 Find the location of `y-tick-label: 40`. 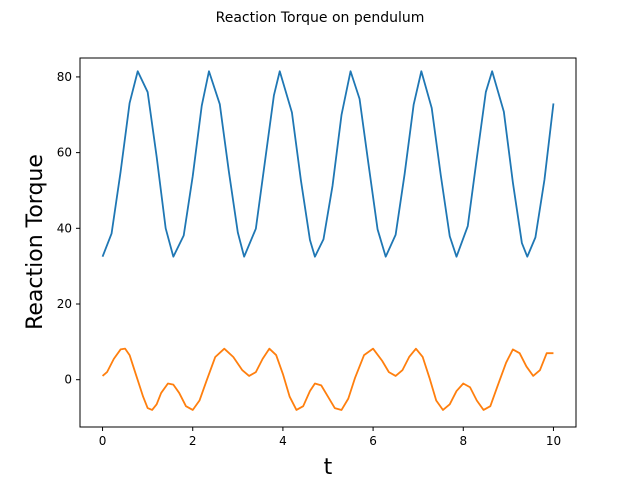

y-tick-label: 40 is located at coordinates (64, 228).